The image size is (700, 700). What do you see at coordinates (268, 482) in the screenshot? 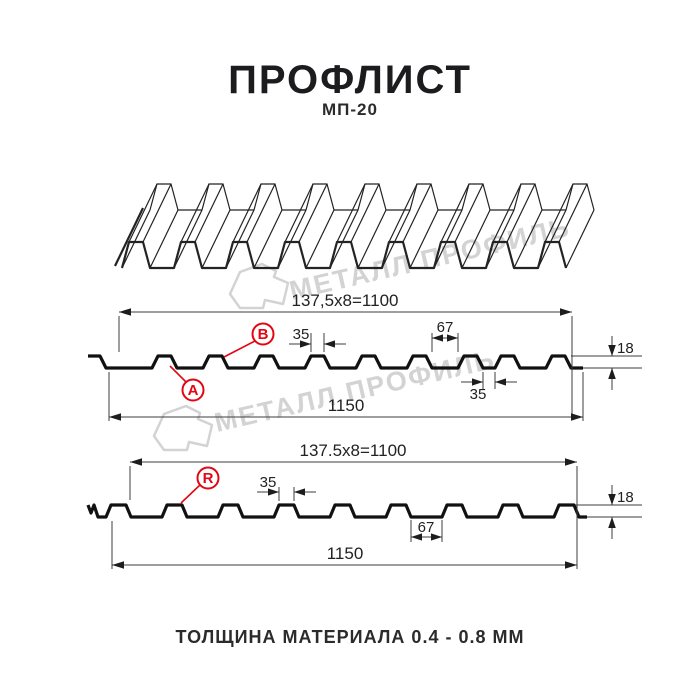
I see `section2-rib-top-dim: 35` at bounding box center [268, 482].